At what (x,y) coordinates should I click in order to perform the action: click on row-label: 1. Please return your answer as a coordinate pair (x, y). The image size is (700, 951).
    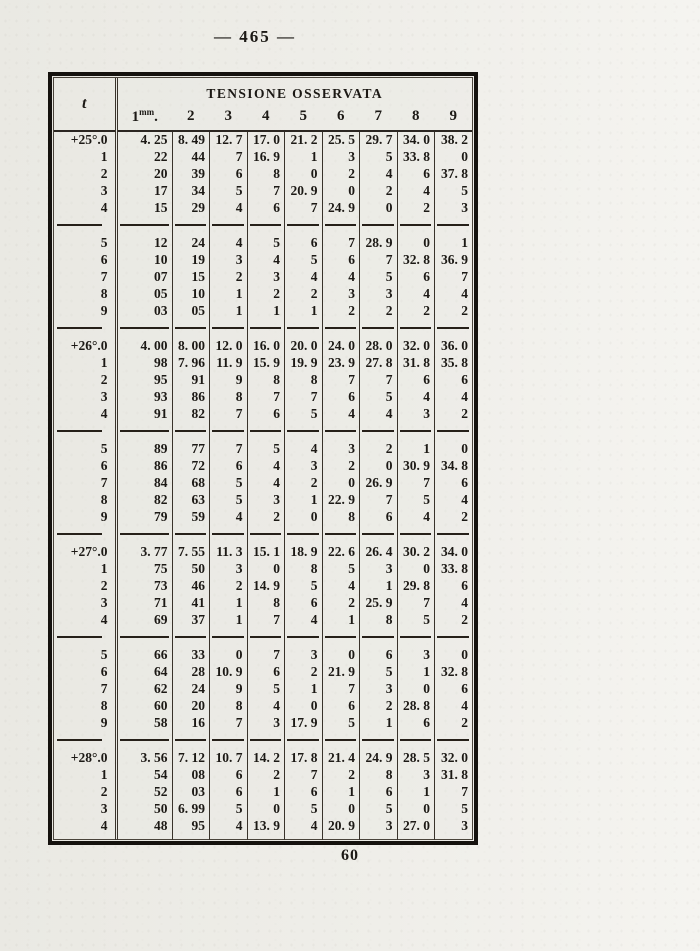
    Looking at the image, I should click on (104, 156).